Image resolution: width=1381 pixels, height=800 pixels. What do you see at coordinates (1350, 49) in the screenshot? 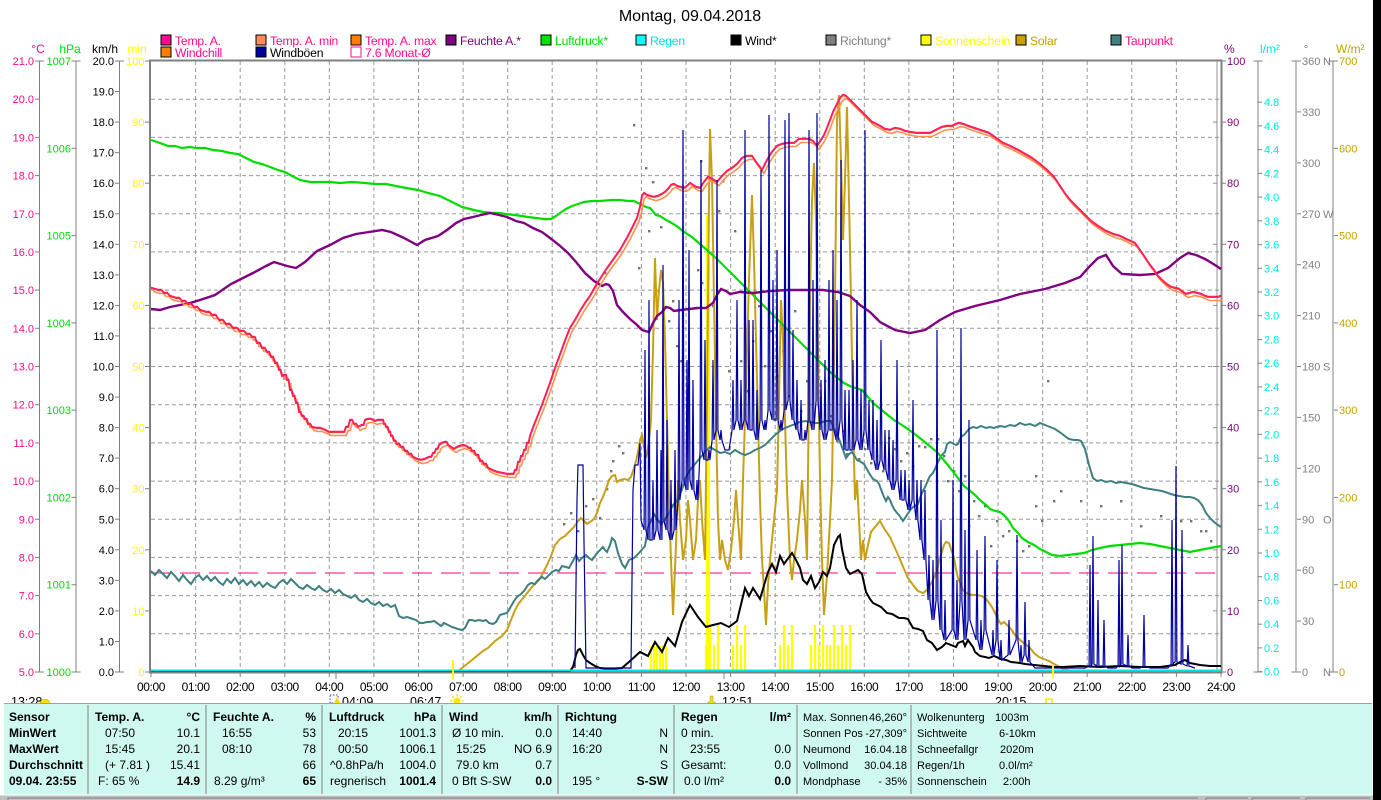
I see `svg-text: W/m²` at bounding box center [1350, 49].